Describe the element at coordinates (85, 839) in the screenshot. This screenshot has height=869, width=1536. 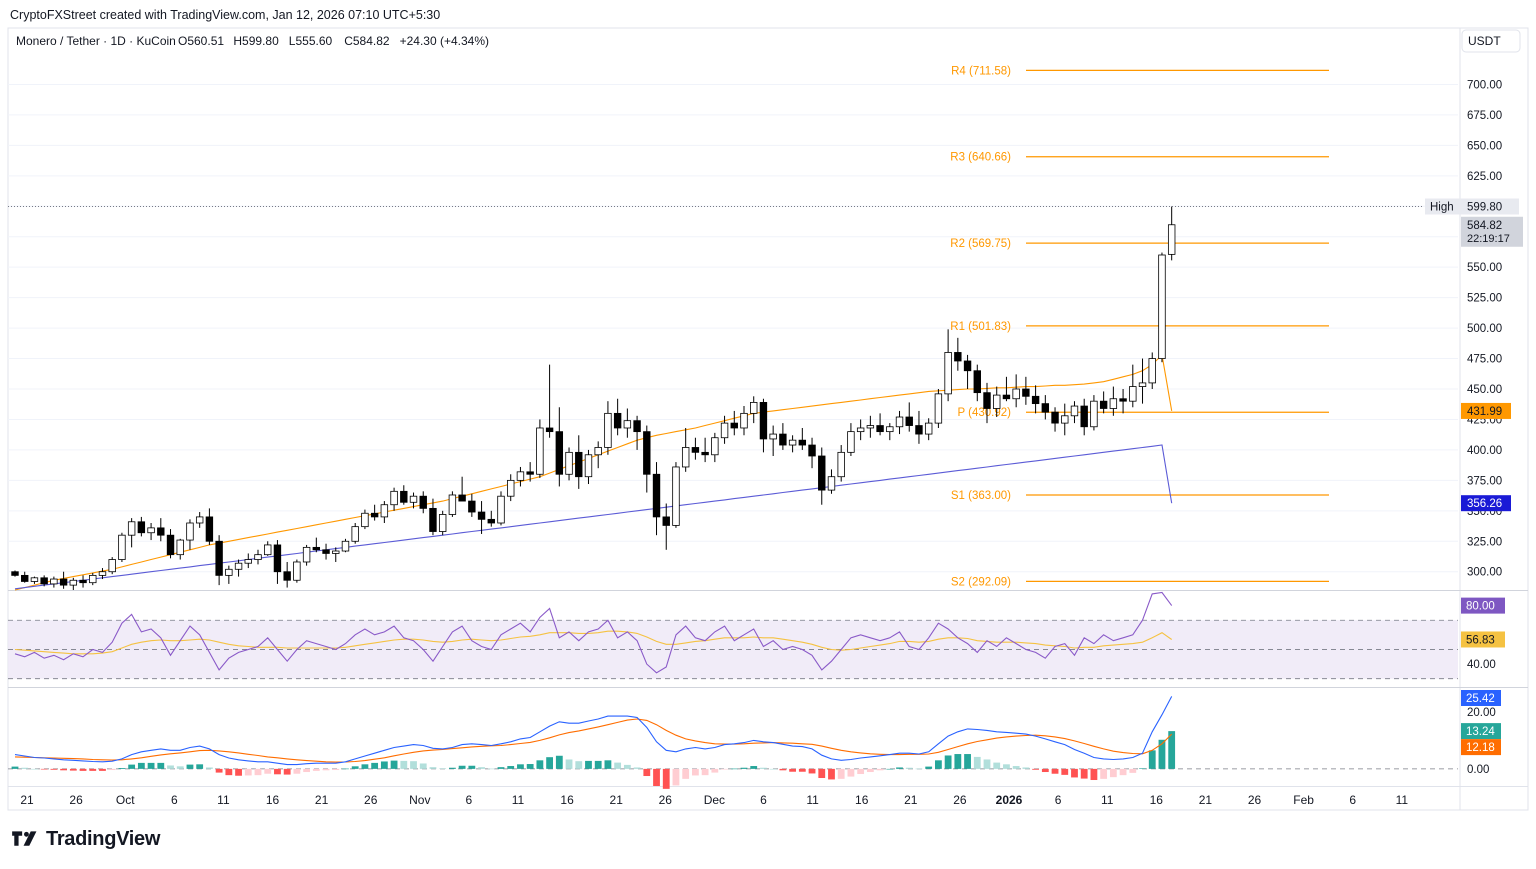
I see `tradingview-logo: TradingView` at that location.